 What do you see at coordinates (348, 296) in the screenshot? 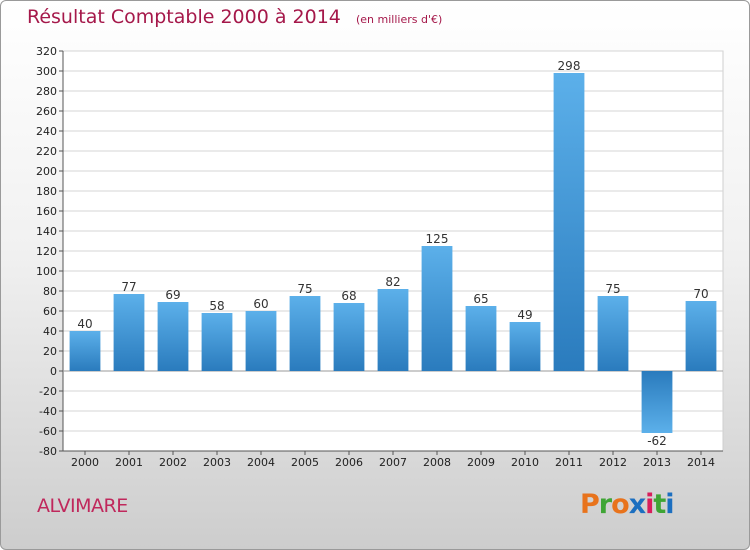
I see `data-label: 68` at bounding box center [348, 296].